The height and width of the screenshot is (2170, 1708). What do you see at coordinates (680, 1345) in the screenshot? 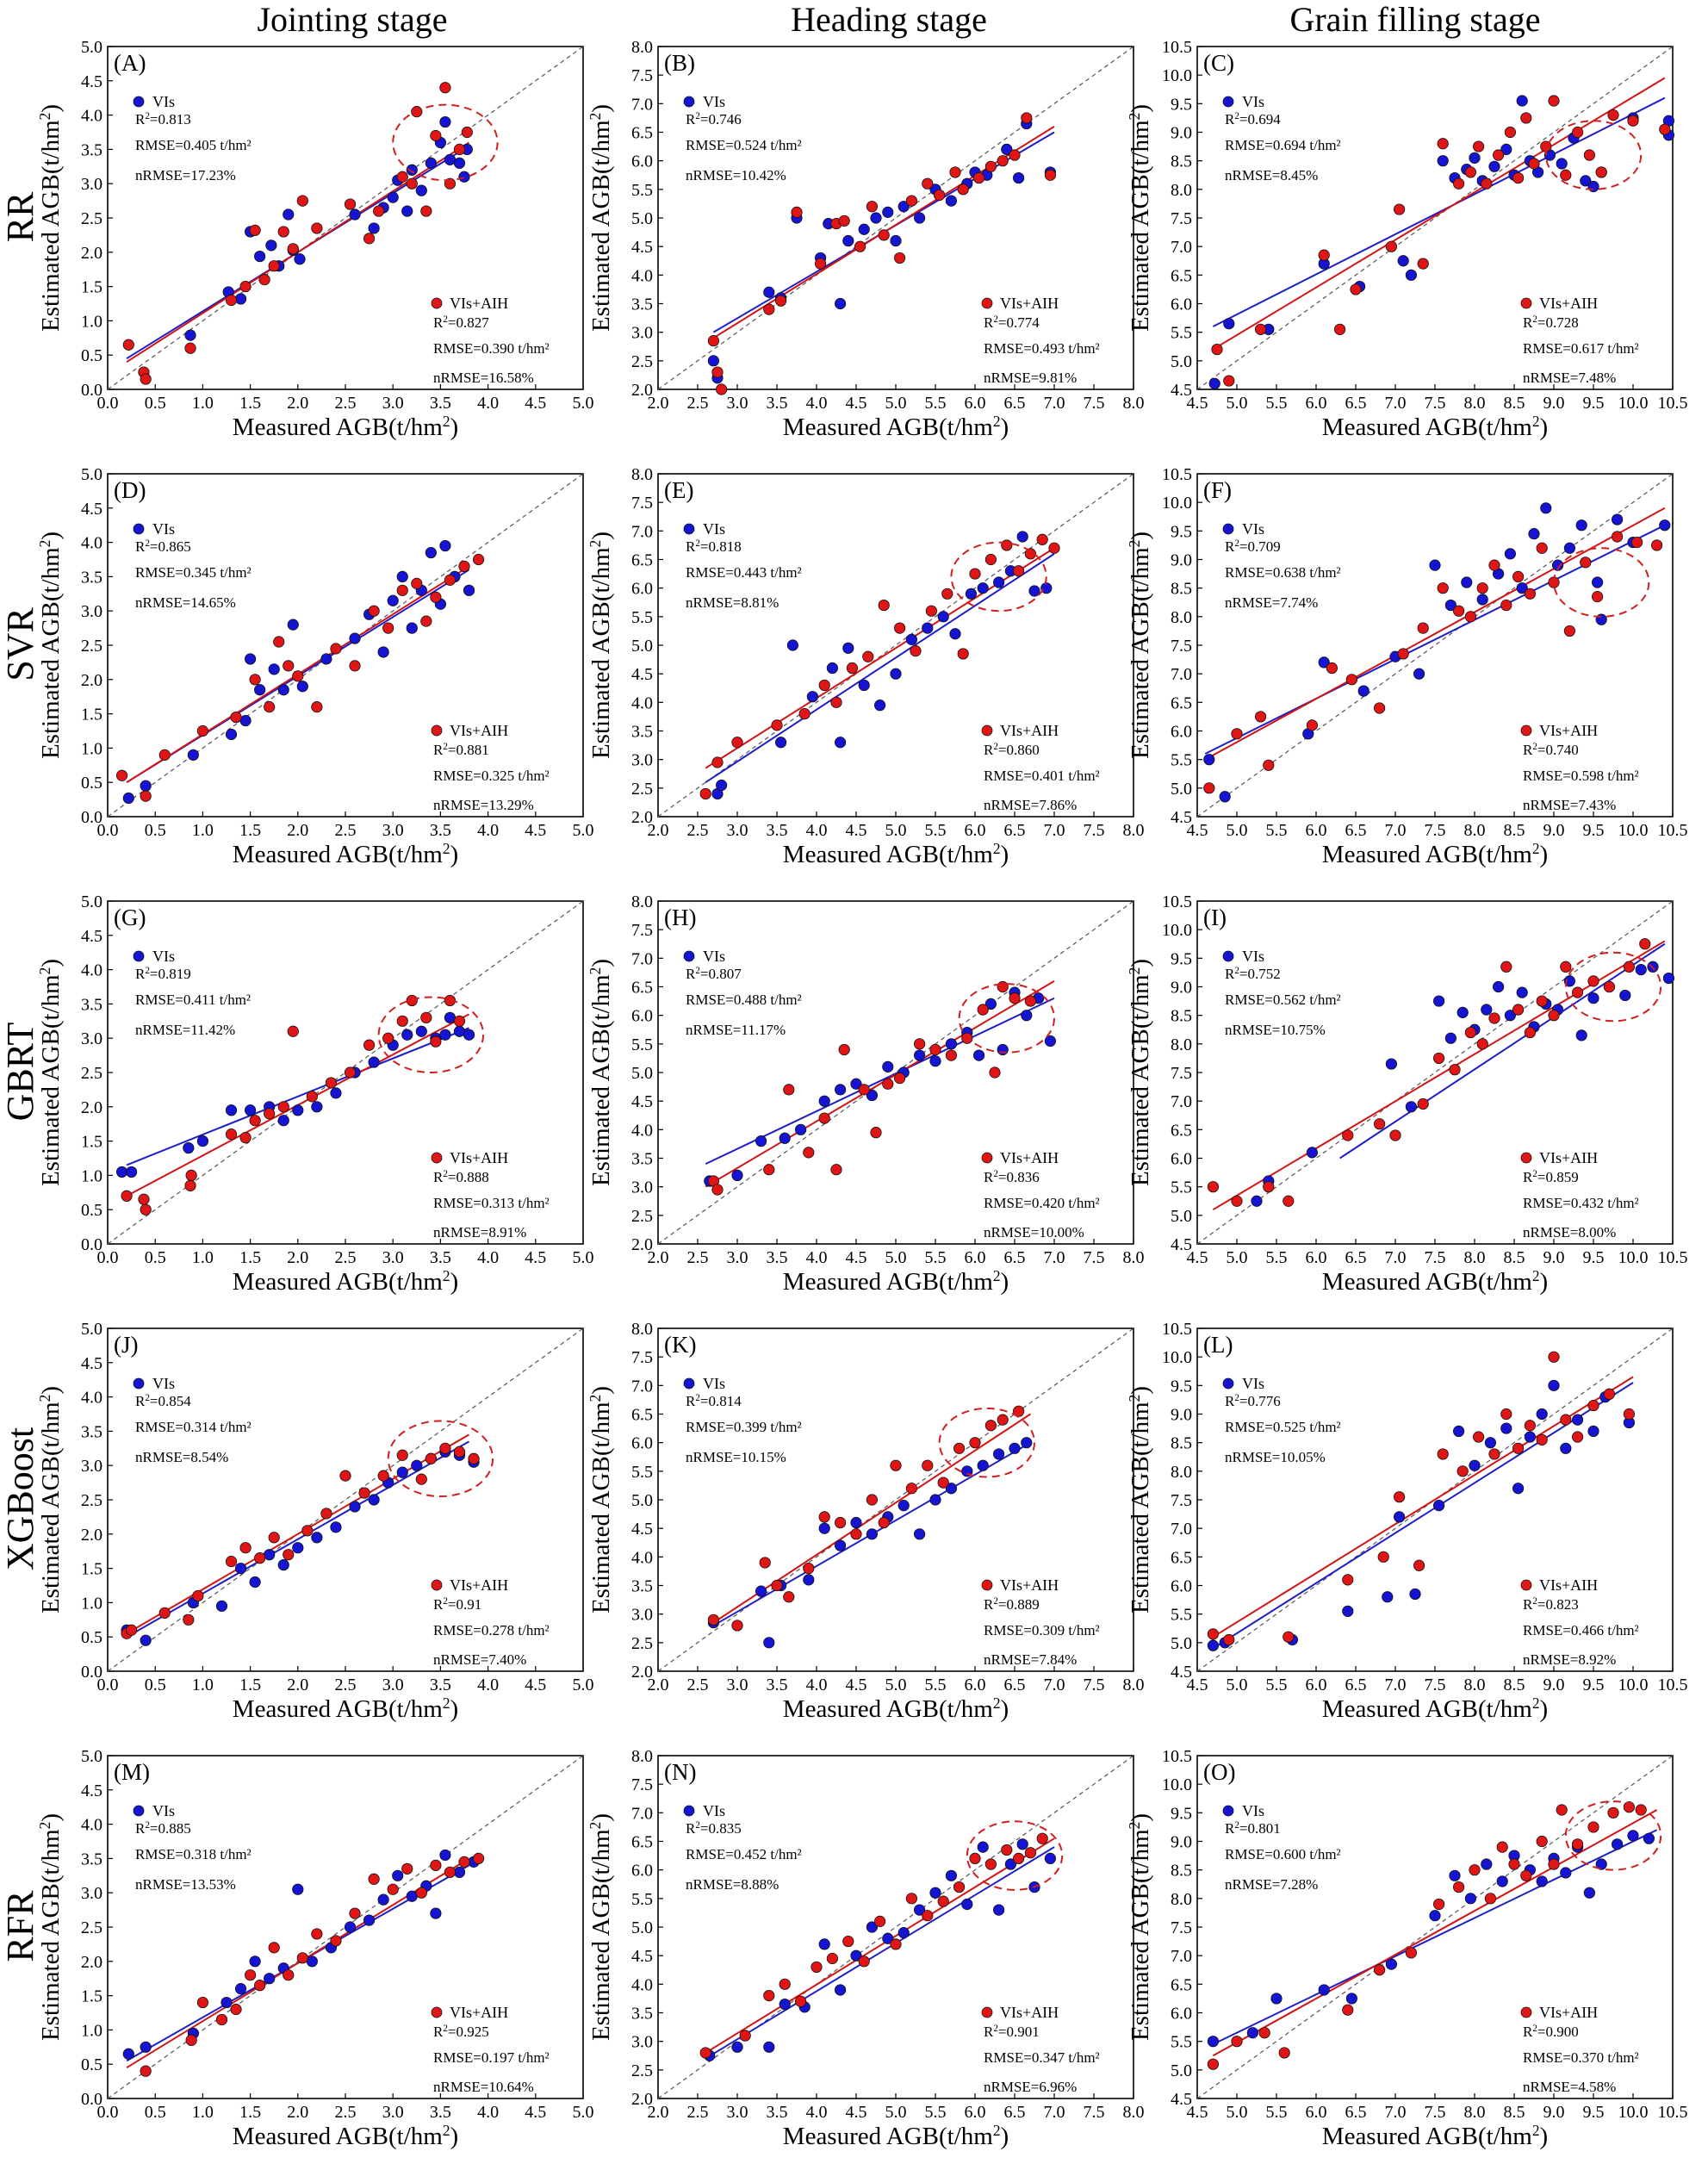
I see `panel-label: (K)` at bounding box center [680, 1345].